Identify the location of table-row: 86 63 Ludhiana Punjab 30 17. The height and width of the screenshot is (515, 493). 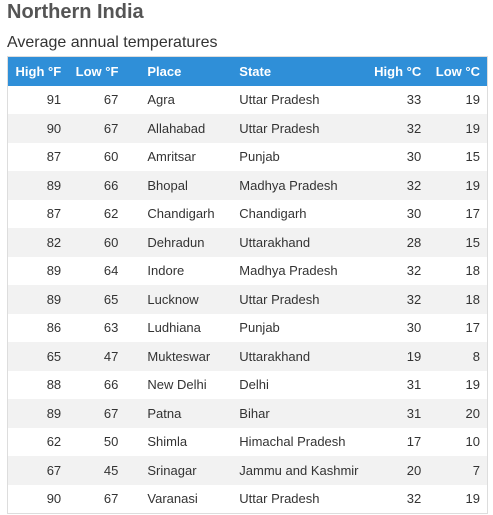
(247, 327).